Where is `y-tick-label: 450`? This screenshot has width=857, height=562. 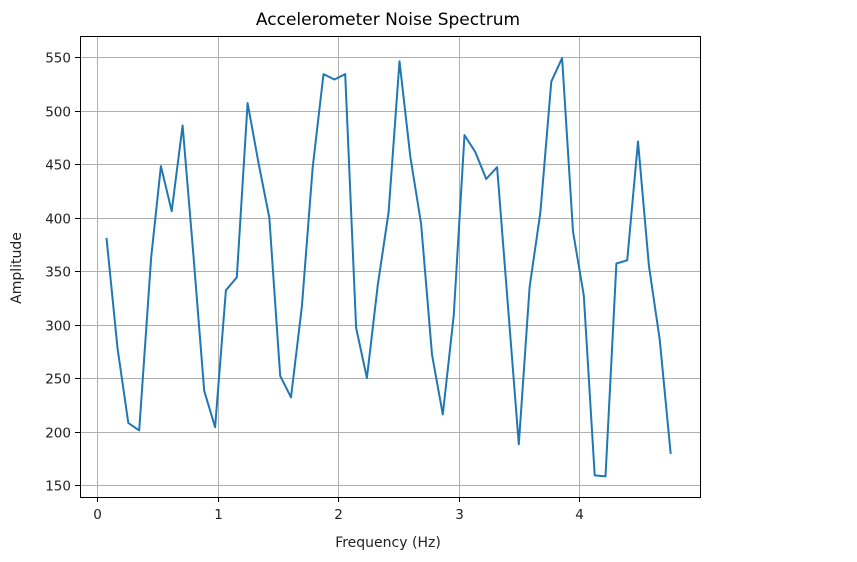 y-tick-label: 450 is located at coordinates (58, 166).